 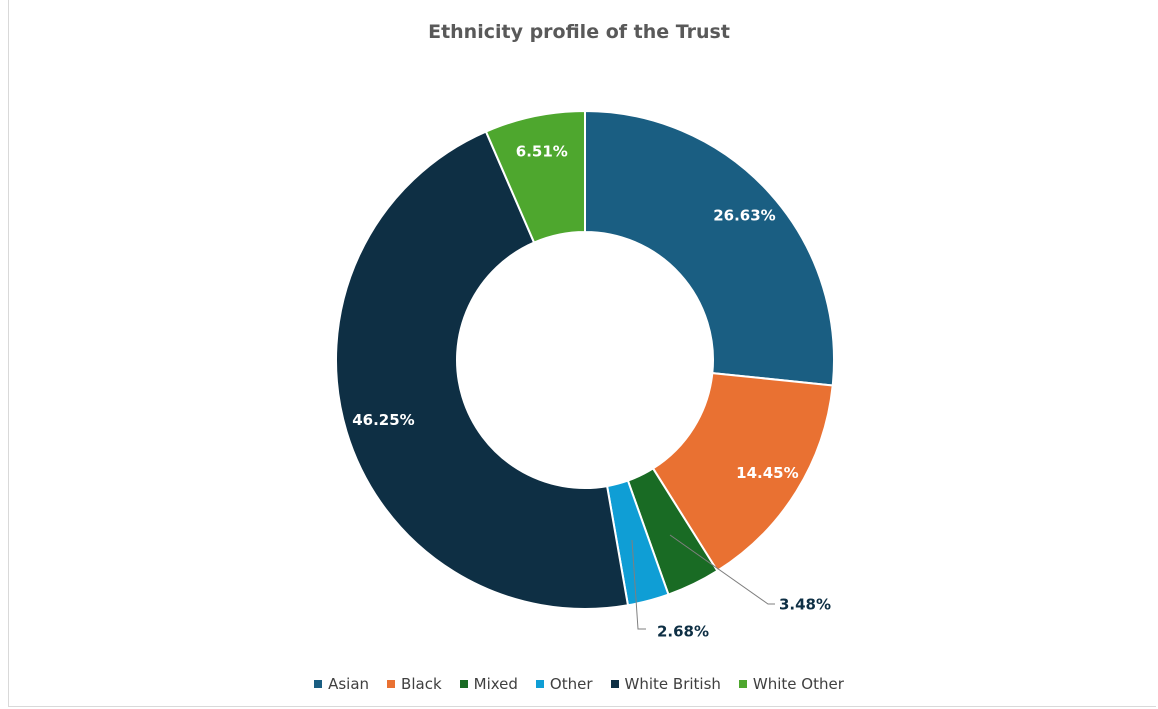 What do you see at coordinates (383, 420) in the screenshot?
I see `data-label-white-british: 46.25%` at bounding box center [383, 420].